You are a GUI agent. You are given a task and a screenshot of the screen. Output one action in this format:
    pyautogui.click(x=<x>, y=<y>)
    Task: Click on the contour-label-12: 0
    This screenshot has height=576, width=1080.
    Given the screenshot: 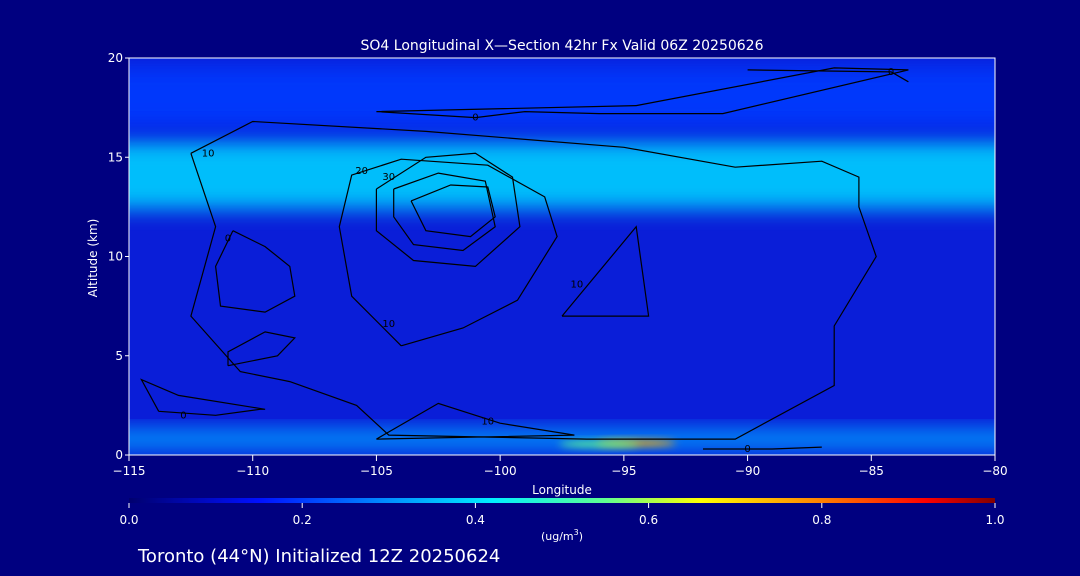 What is the action you would take?
    pyautogui.click(x=747, y=449)
    